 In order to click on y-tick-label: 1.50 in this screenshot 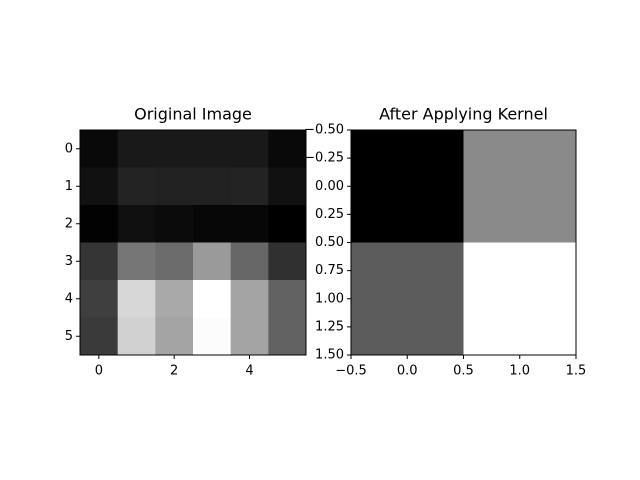, I will do `click(329, 355)`.